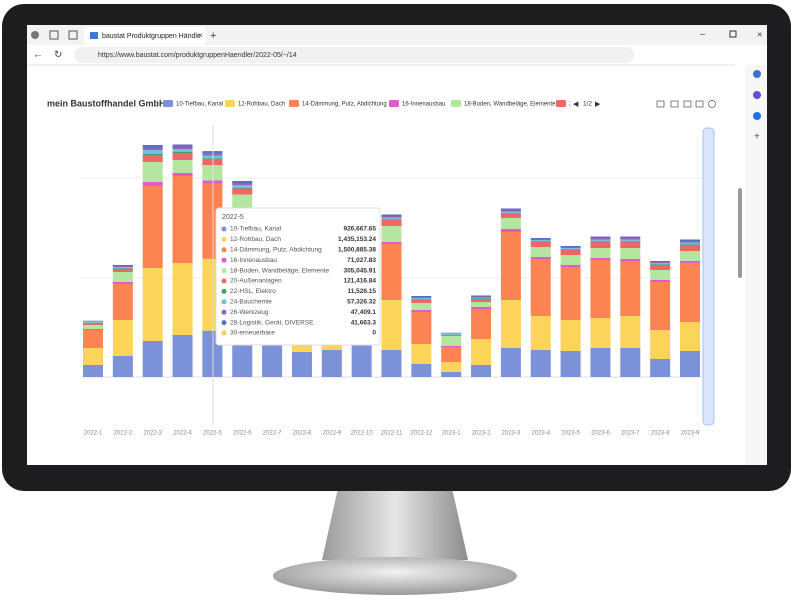  I want to click on active-tab, so click(145, 36).